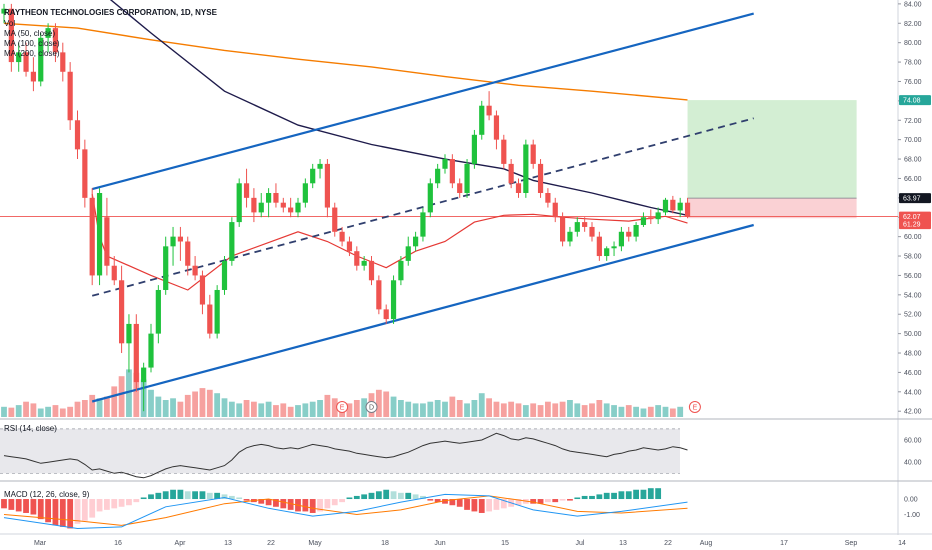 This screenshot has height=550, width=932. I want to click on price-tick-label: 66.00, so click(913, 179).